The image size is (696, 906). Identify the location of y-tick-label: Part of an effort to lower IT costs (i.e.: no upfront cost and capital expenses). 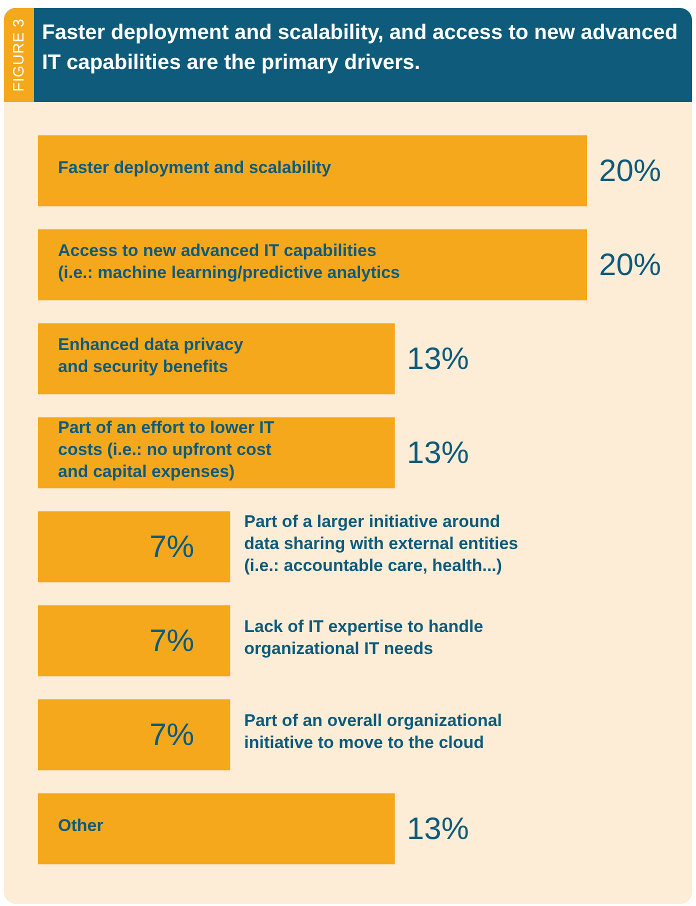
(166, 450).